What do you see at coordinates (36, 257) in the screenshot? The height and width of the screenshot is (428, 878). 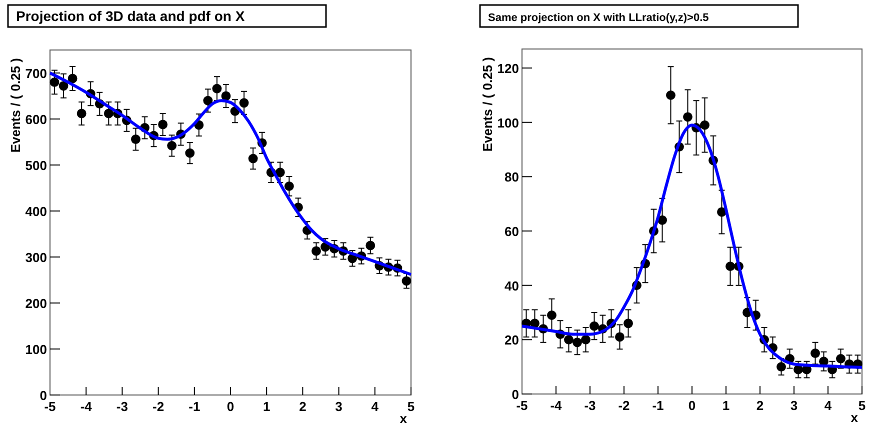 I see `y-tick-label: 300` at bounding box center [36, 257].